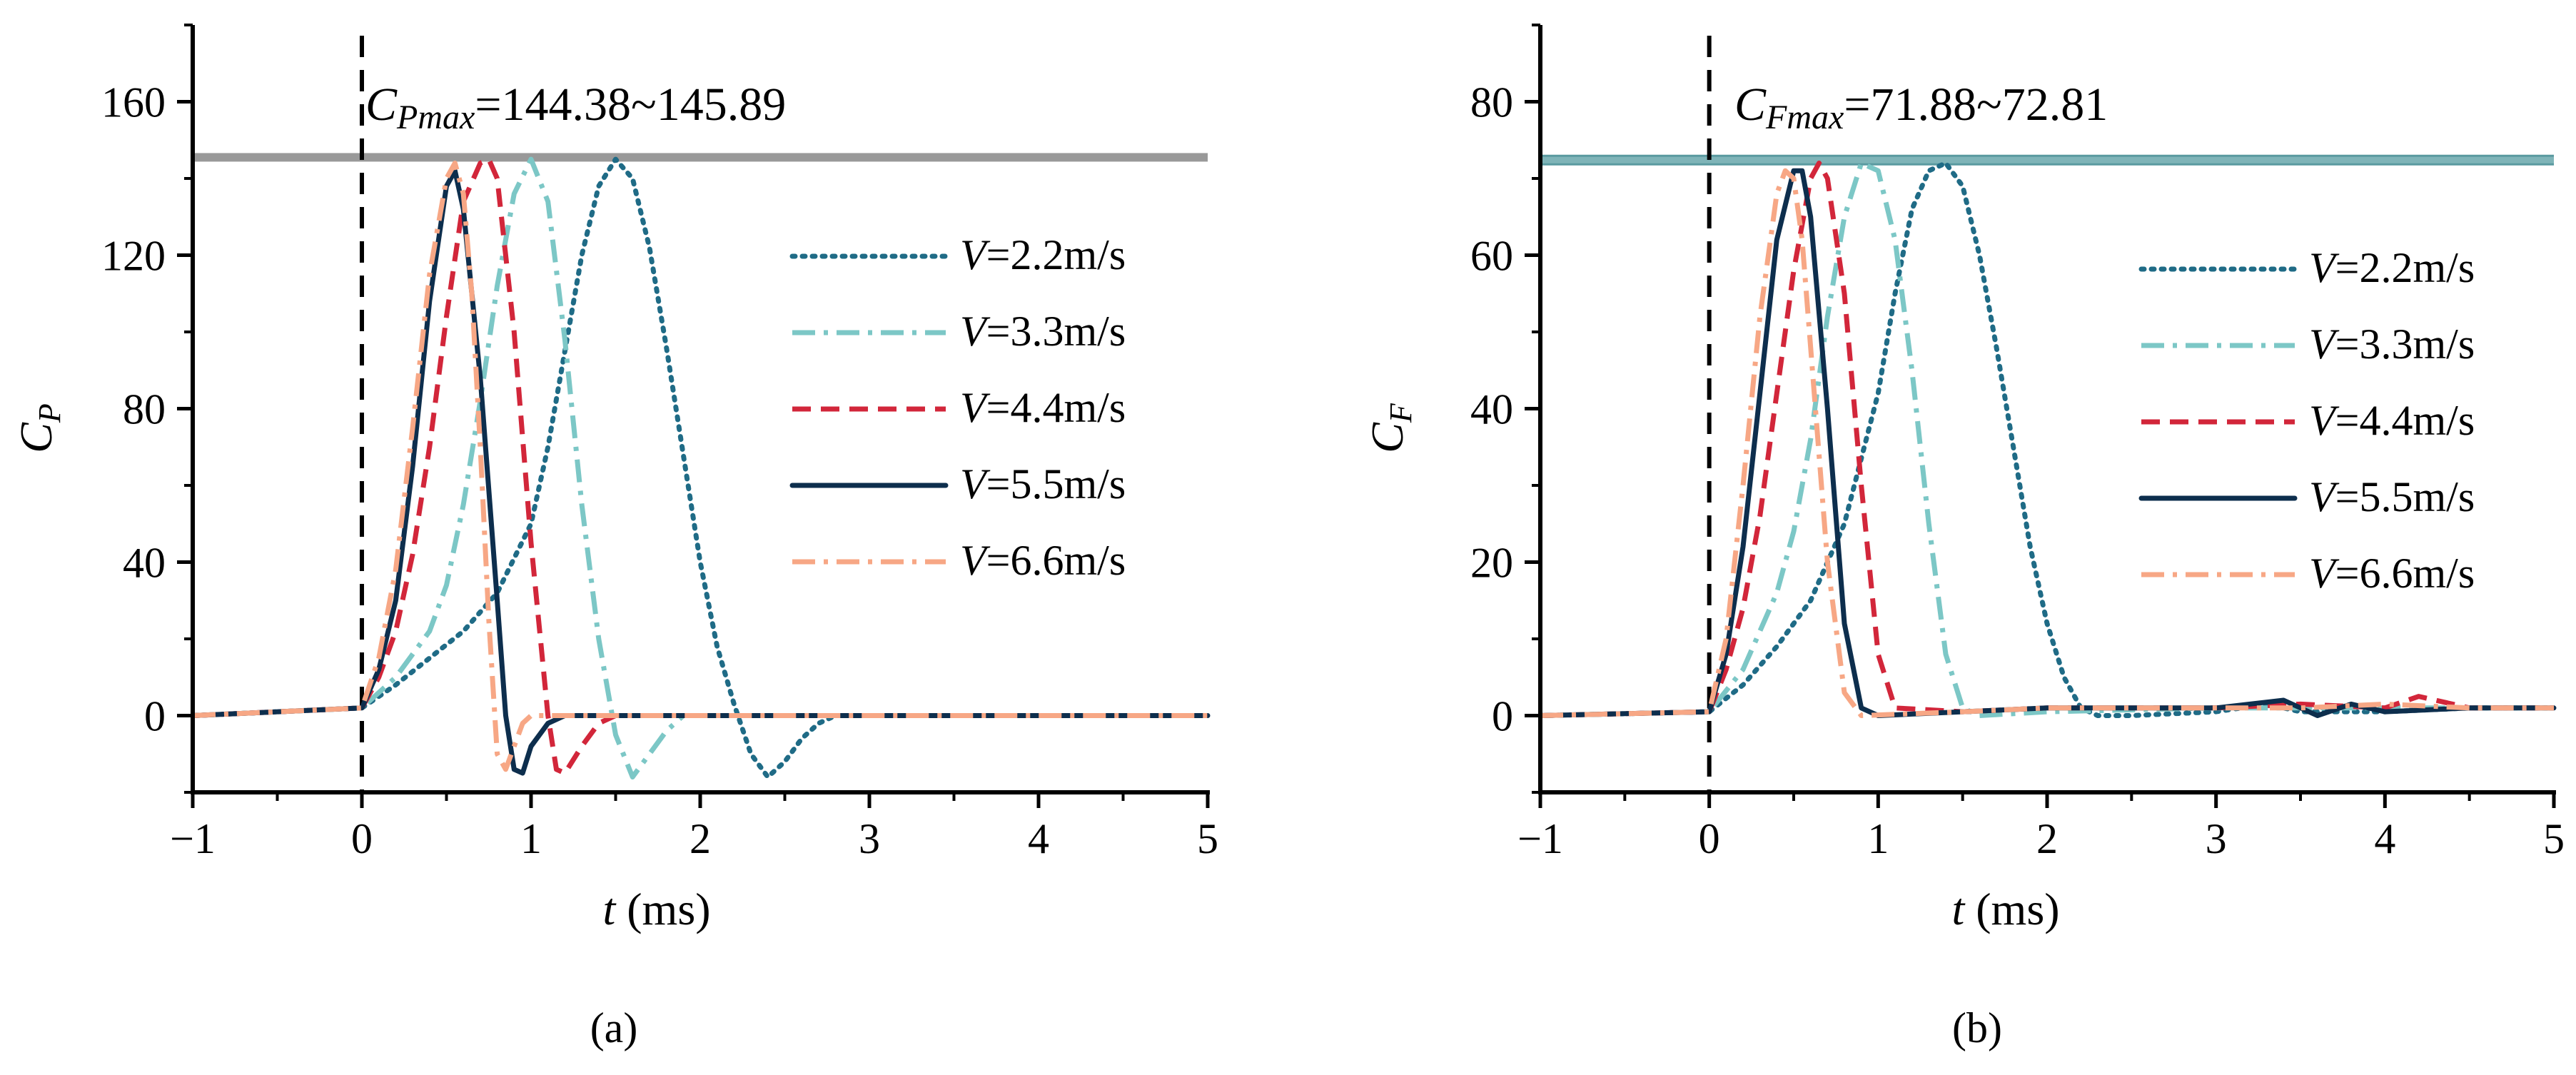 Image resolution: width=2576 pixels, height=1075 pixels. What do you see at coordinates (1390, 428) in the screenshot?
I see `panel-b-y-axis-label: CF` at bounding box center [1390, 428].